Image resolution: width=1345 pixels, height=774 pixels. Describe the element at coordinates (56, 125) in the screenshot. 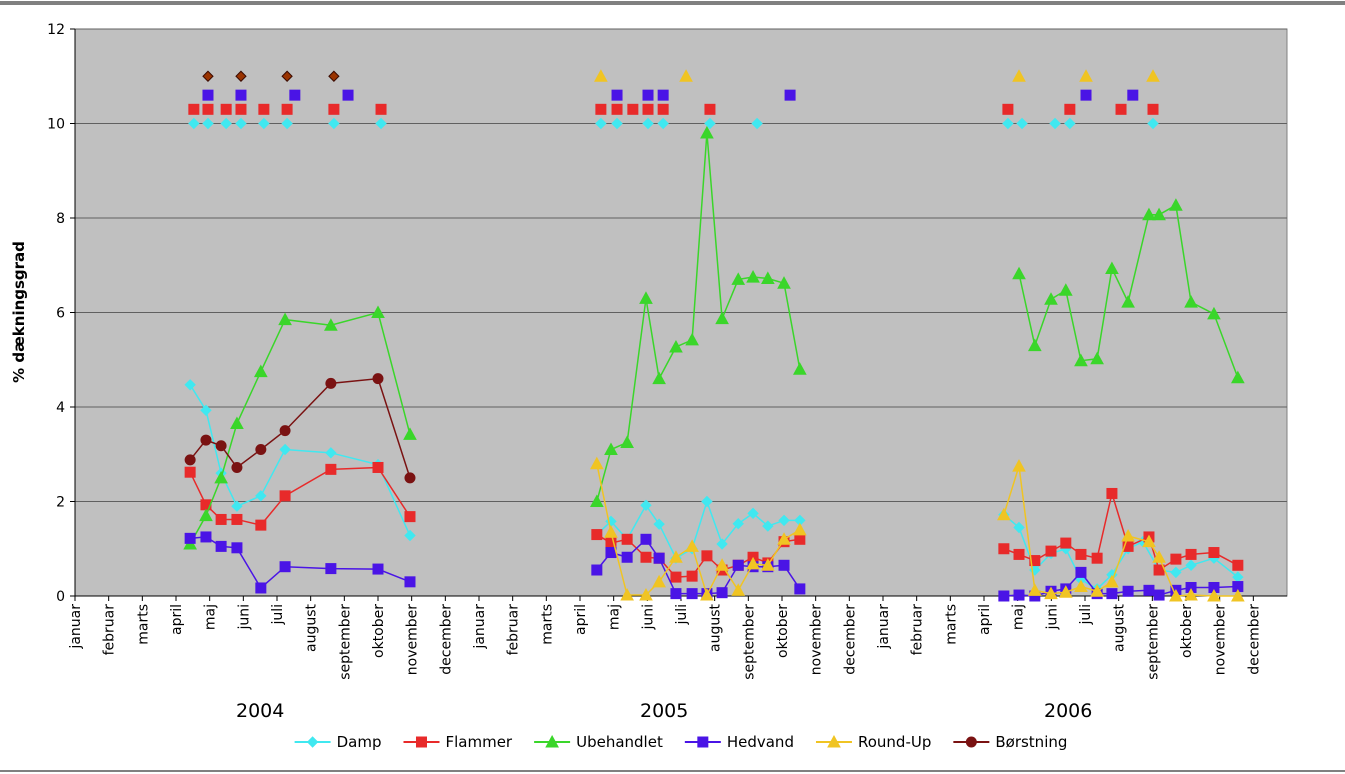

I see `y-tick-label: 10` at that location.